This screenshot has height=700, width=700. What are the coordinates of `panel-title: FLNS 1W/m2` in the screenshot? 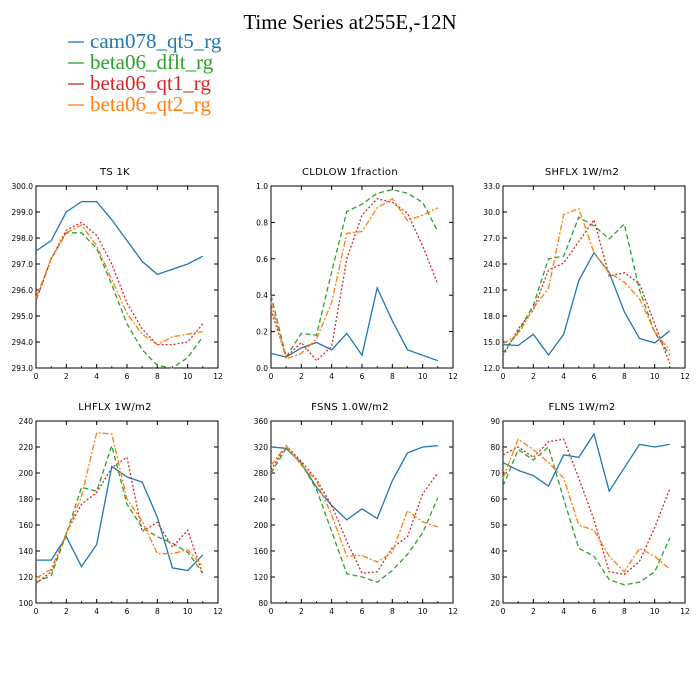 It's located at (581, 407).